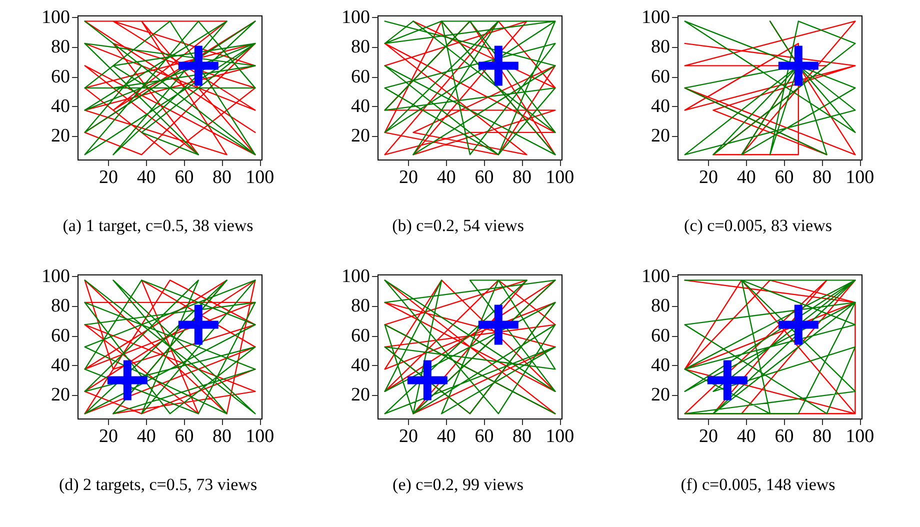 Image resolution: width=920 pixels, height=527 pixels. I want to click on text: (f) c=0.005, 148 views, so click(758, 484).